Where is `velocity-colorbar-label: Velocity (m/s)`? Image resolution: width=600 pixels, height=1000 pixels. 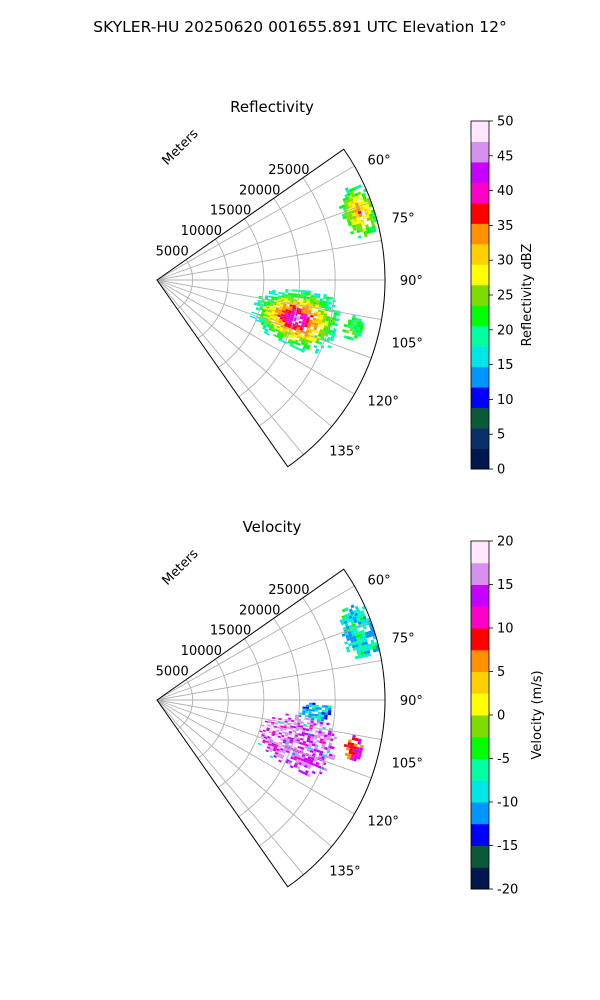
velocity-colorbar-label: Velocity (m/s) is located at coordinates (537, 714).